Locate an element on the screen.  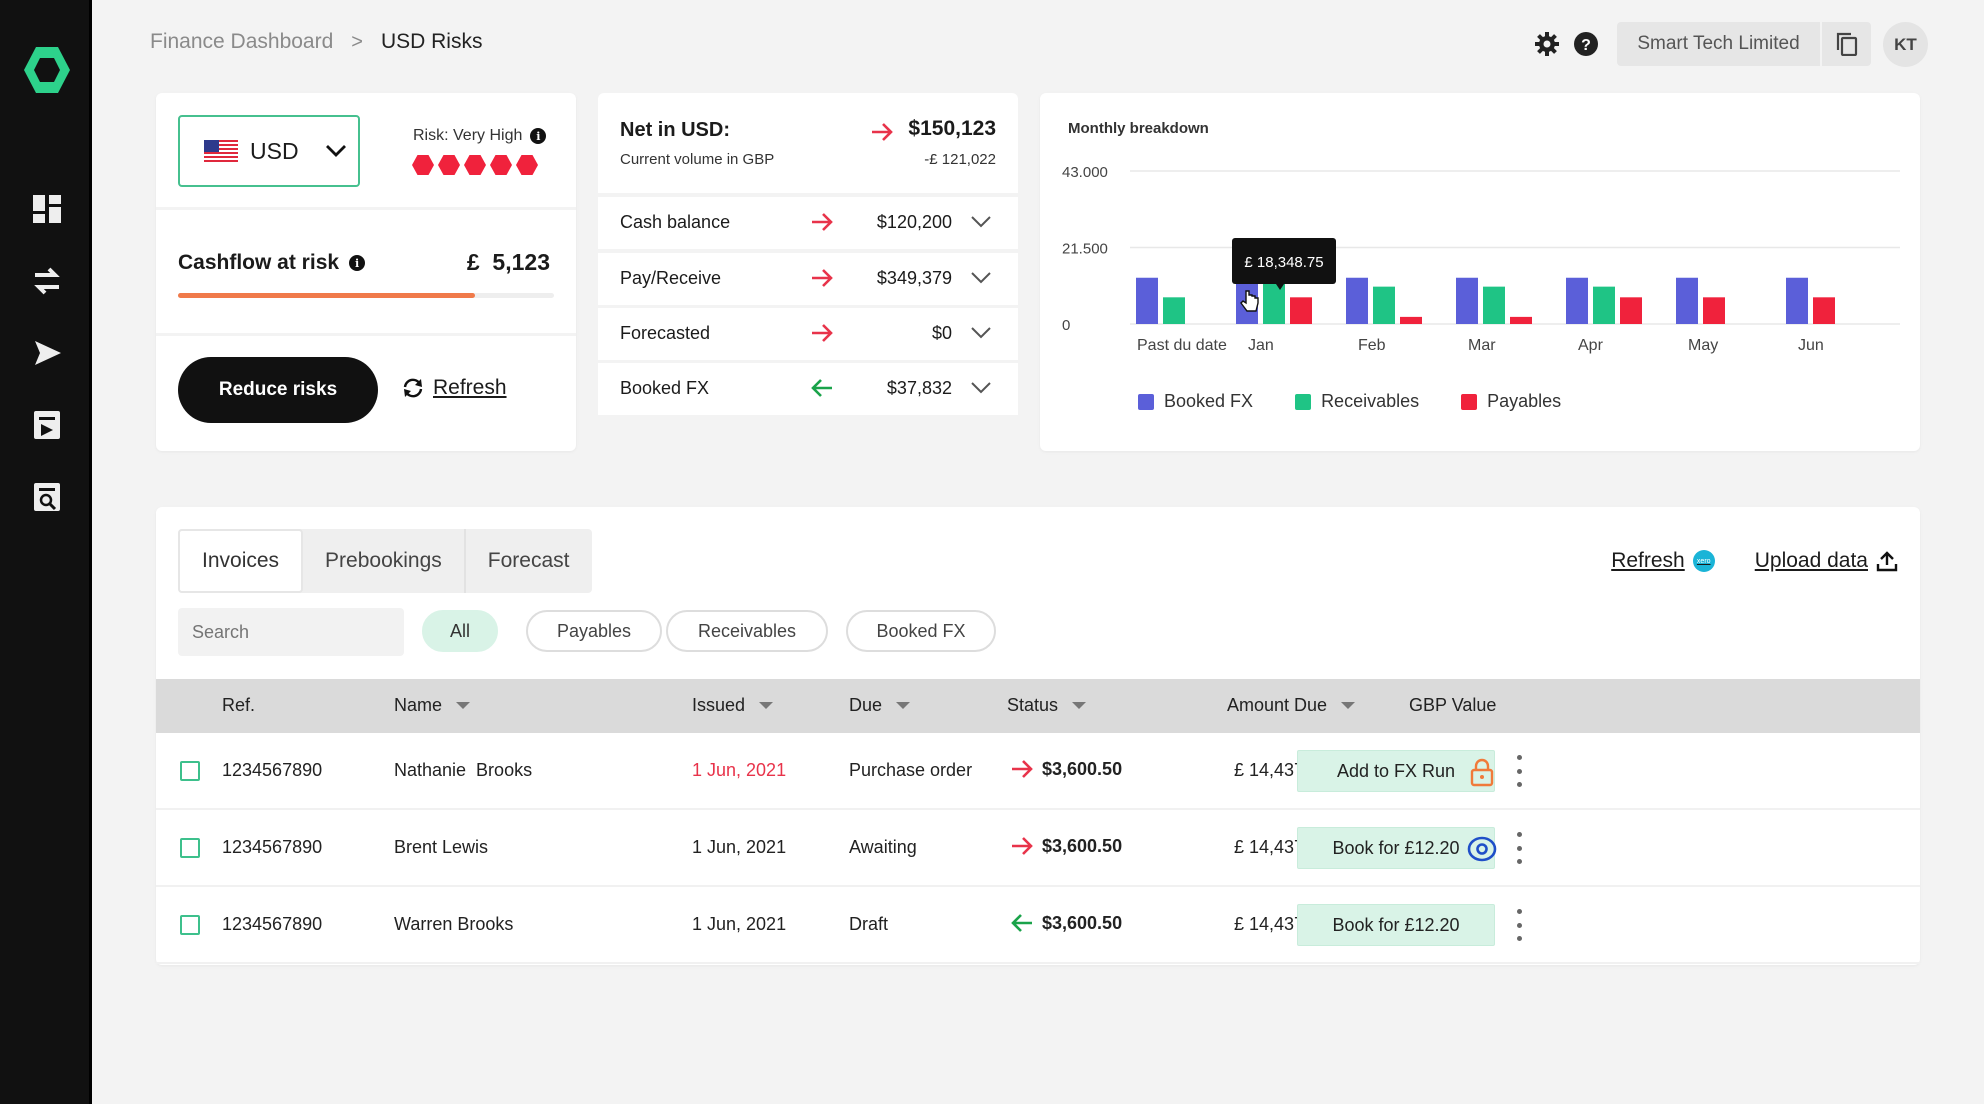
legend-item: Payables is located at coordinates (1511, 401).